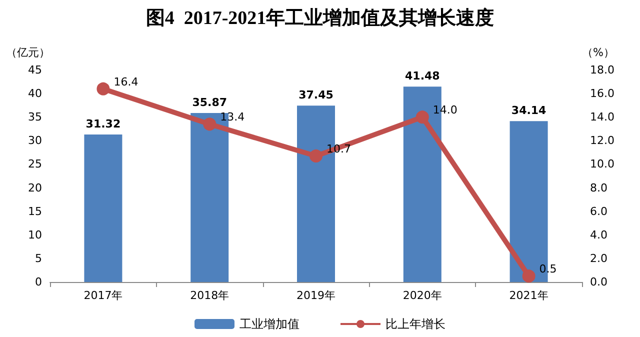  What do you see at coordinates (529, 111) in the screenshot?
I see `data-label: 34.14` at bounding box center [529, 111].